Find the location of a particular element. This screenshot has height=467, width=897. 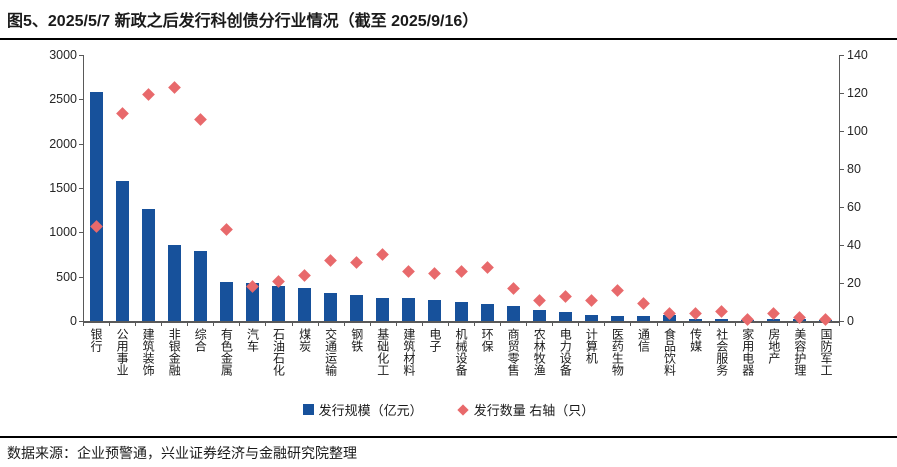

title-divider is located at coordinates (448, 39).